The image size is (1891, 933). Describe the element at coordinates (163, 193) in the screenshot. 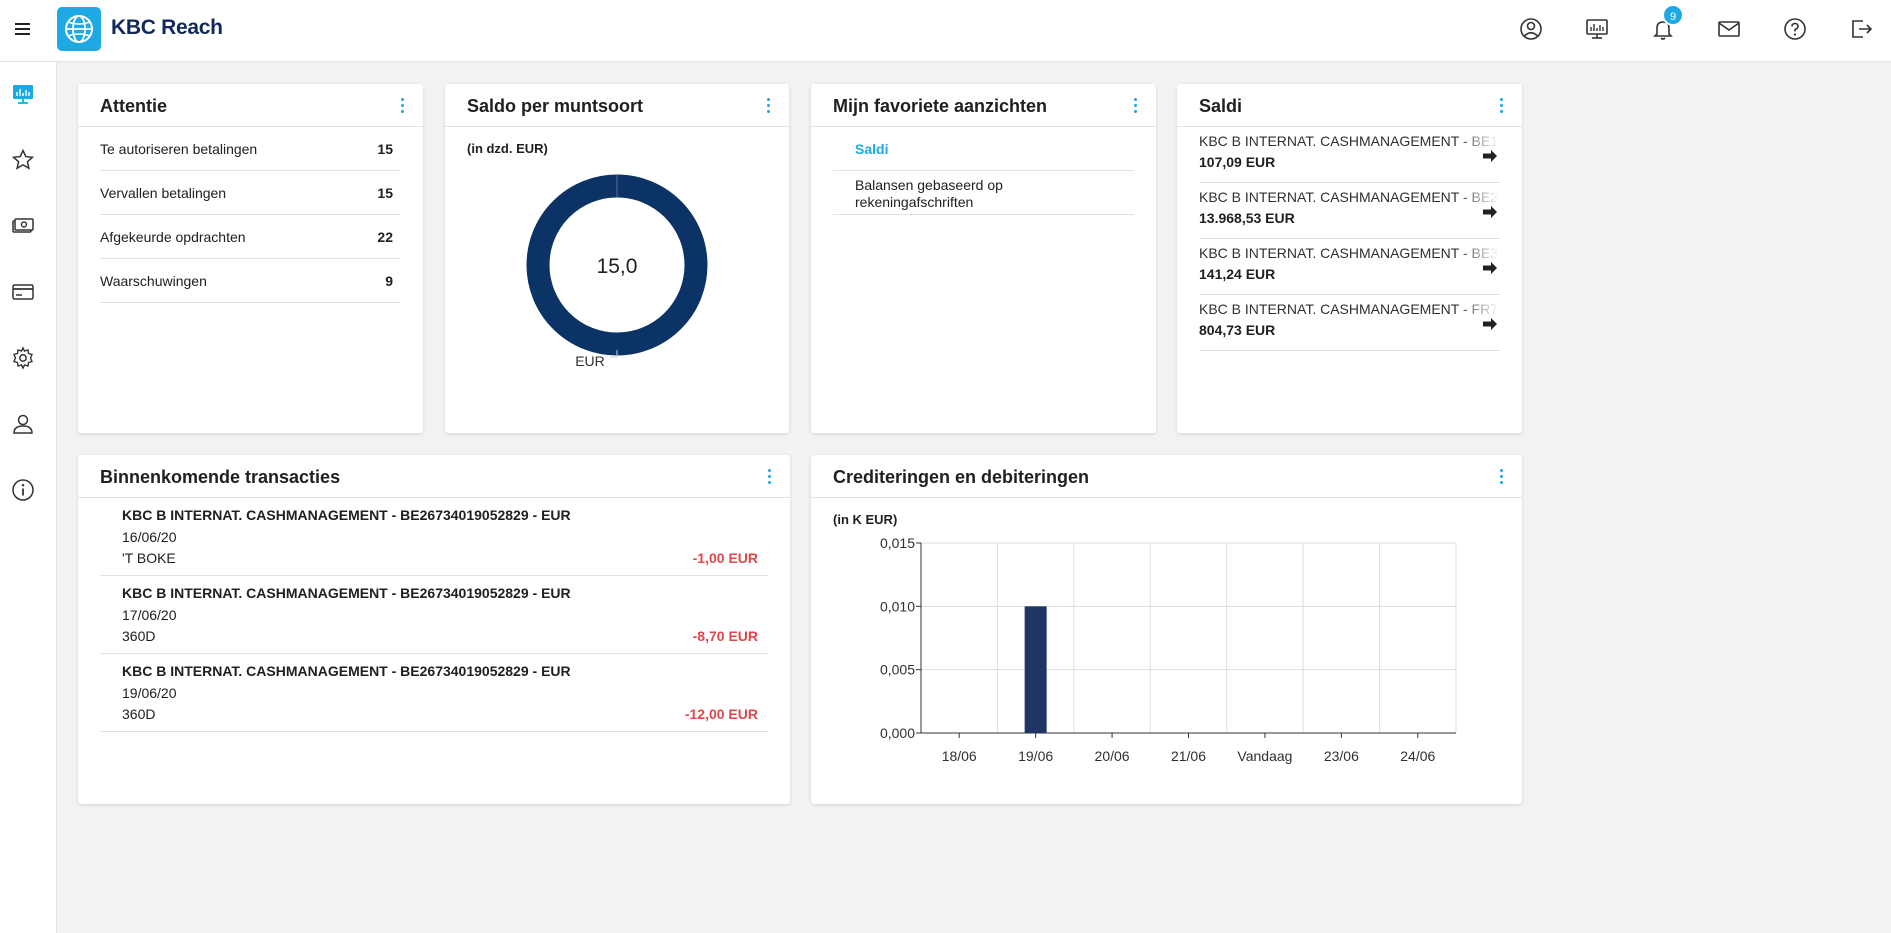

I see `item-label: Vervallen betalingen` at that location.